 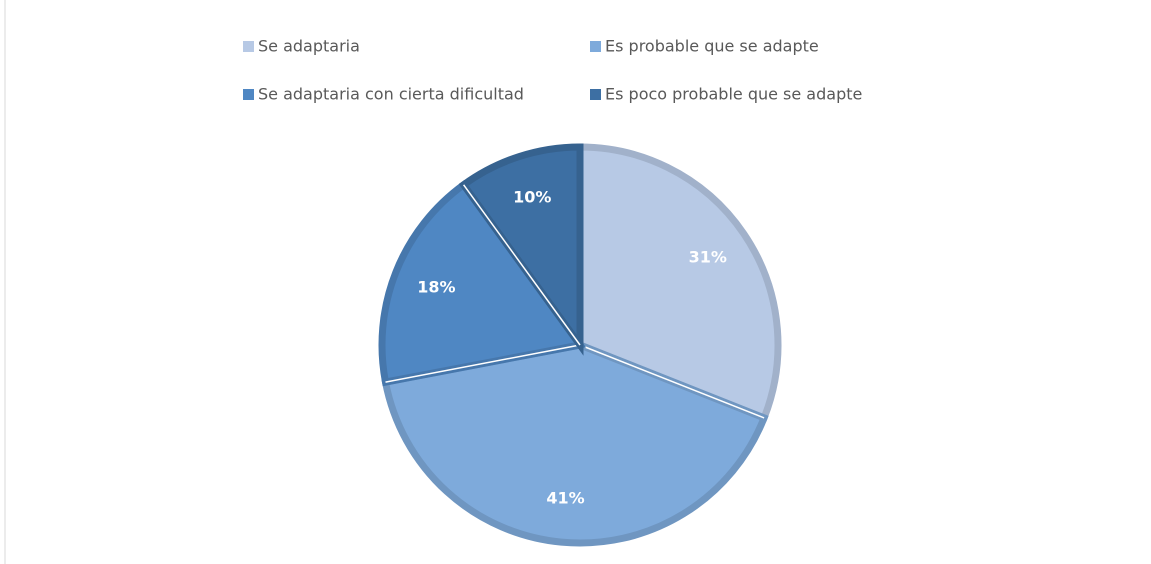 What do you see at coordinates (708, 257) in the screenshot?
I see `slice-label: 31%` at bounding box center [708, 257].